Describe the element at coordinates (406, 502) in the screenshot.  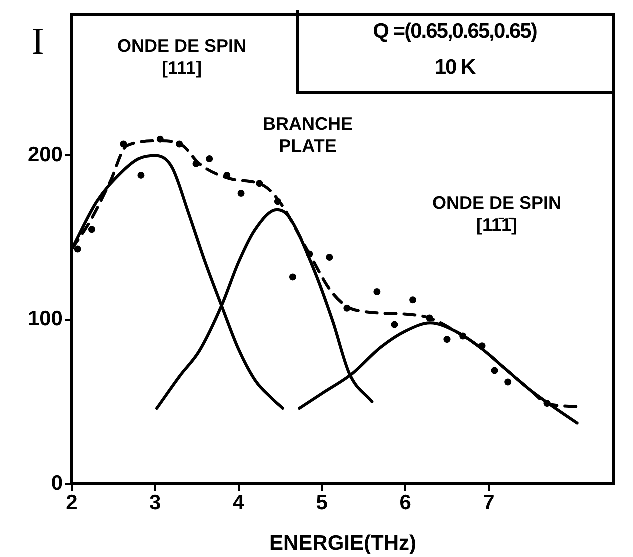
I see `x-tick-label: 6` at that location.